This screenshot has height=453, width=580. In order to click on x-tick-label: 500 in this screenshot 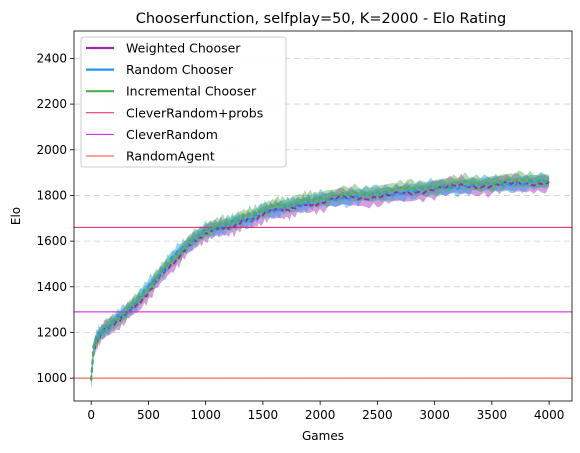, I will do `click(148, 415)`.